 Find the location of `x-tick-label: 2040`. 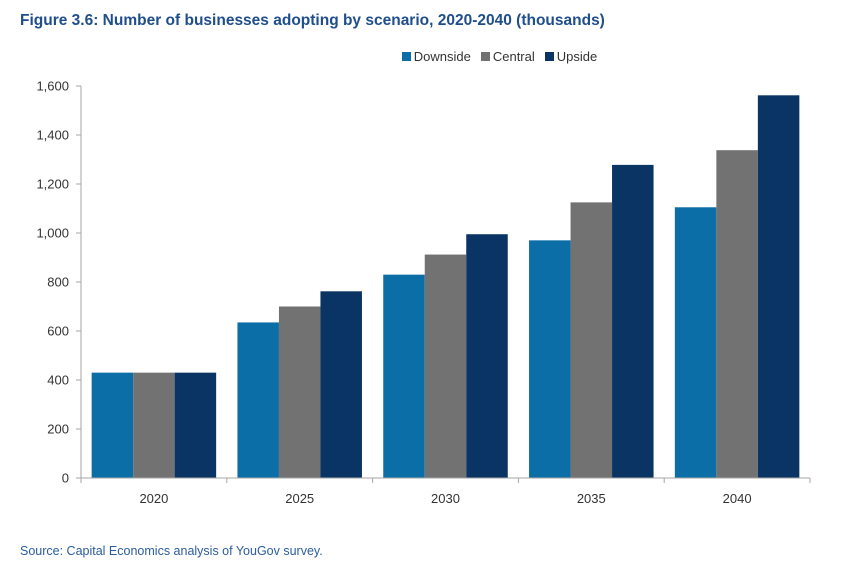

x-tick-label: 2040 is located at coordinates (737, 498).